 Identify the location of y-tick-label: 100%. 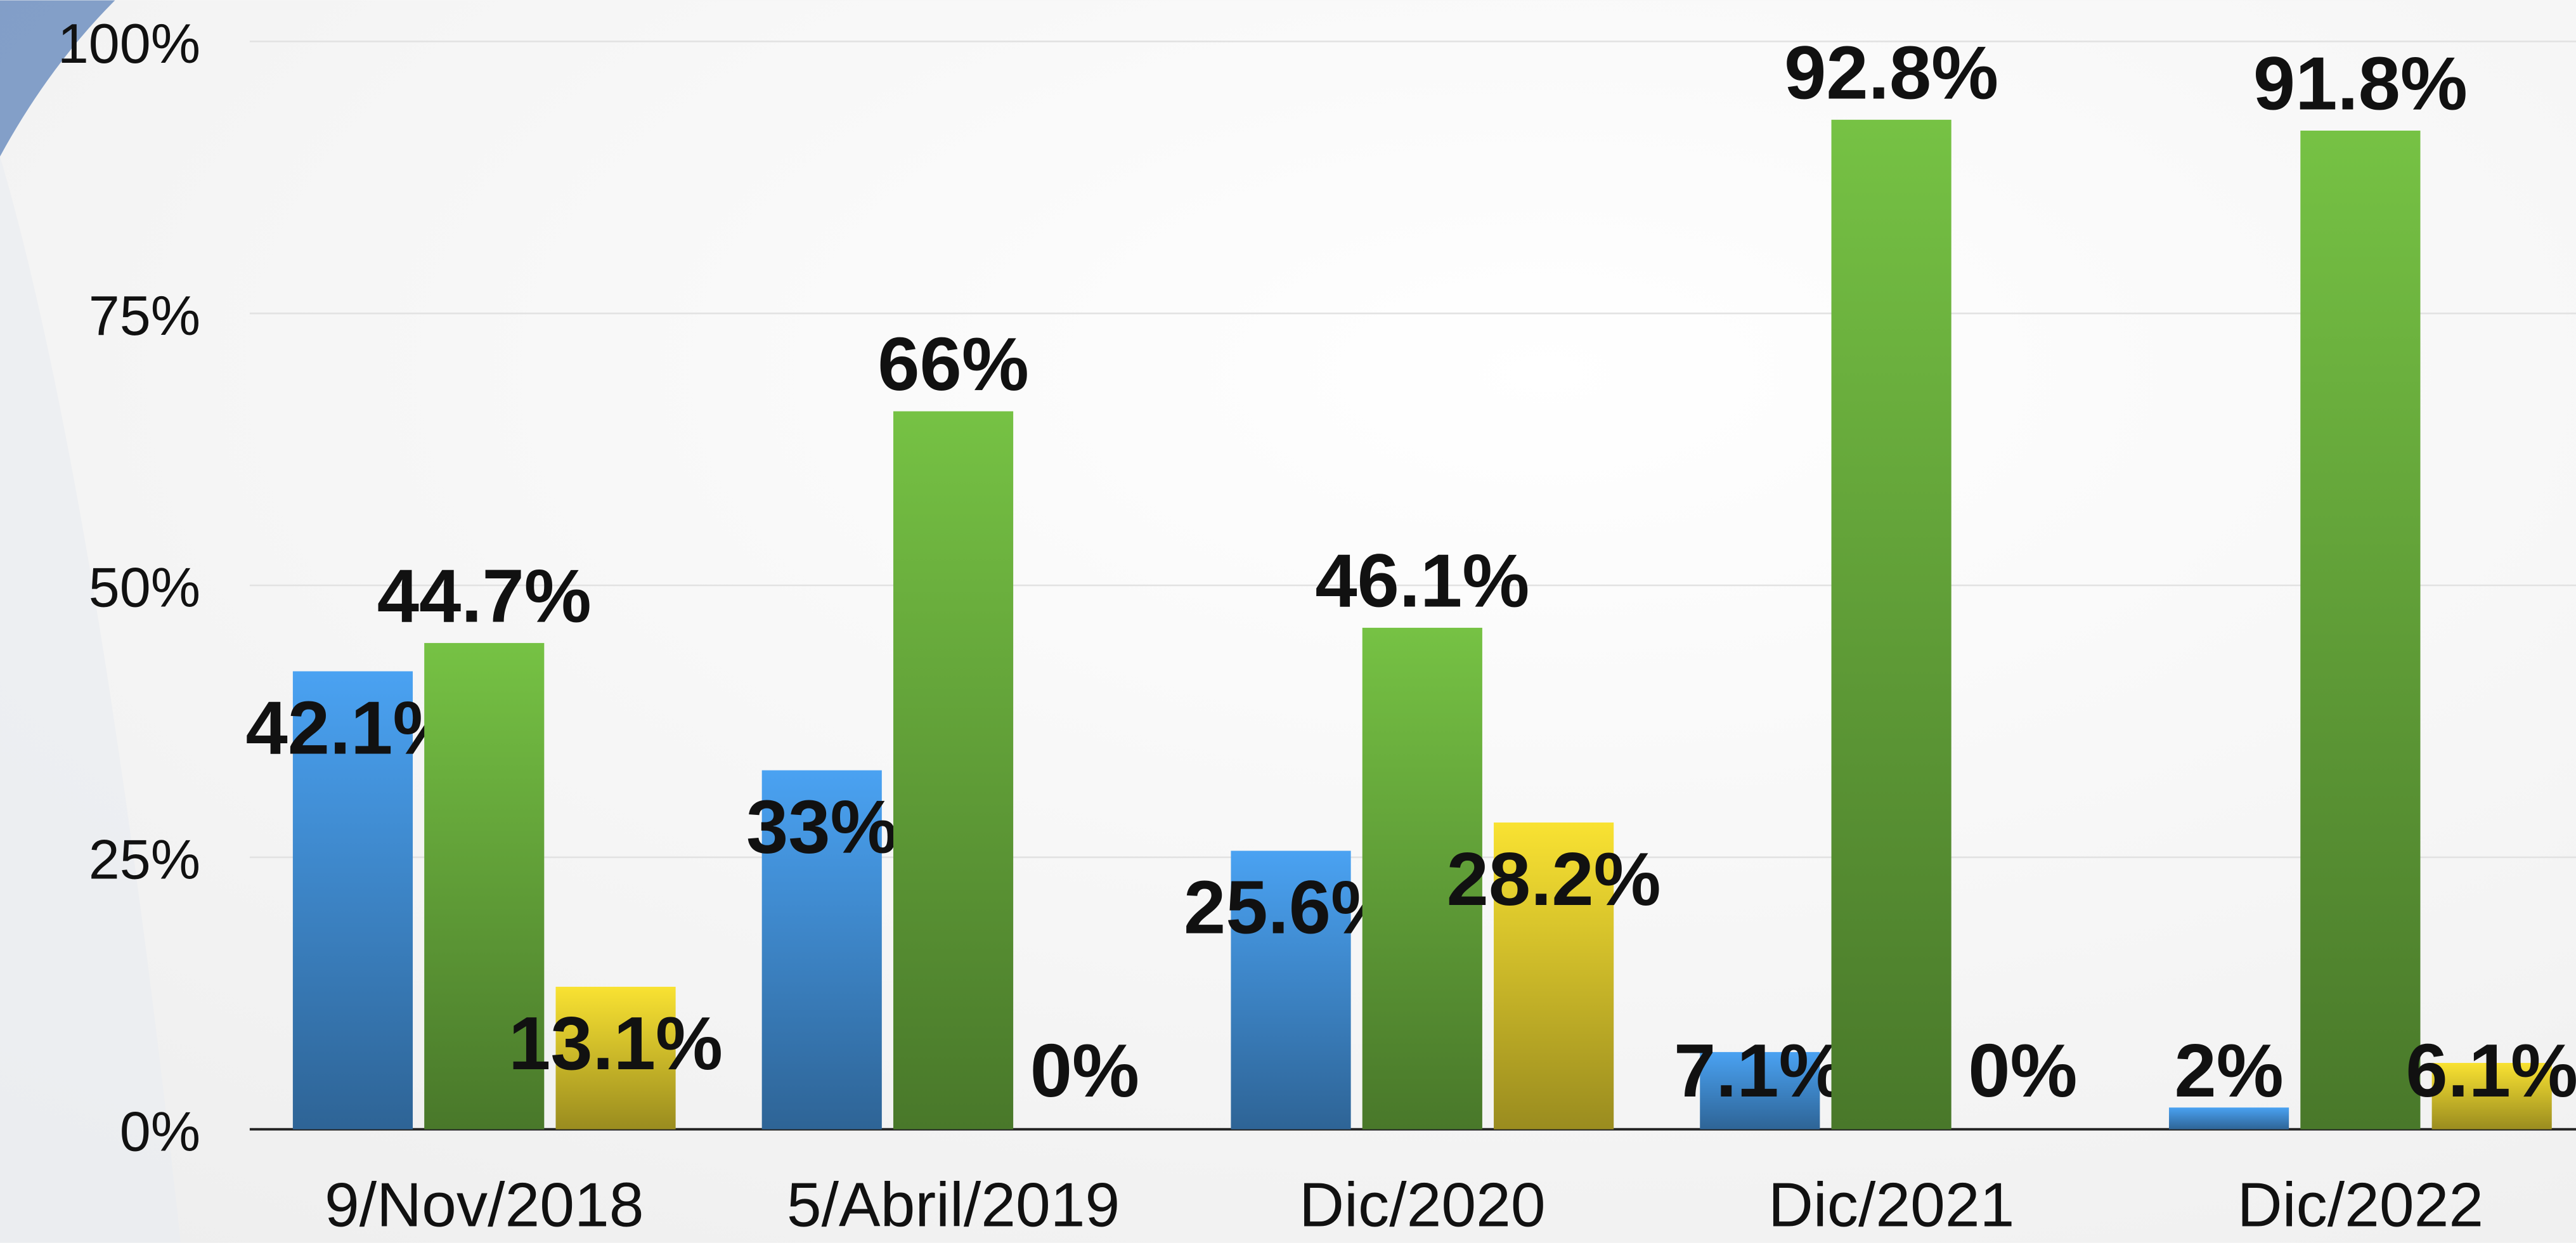
(129, 43).